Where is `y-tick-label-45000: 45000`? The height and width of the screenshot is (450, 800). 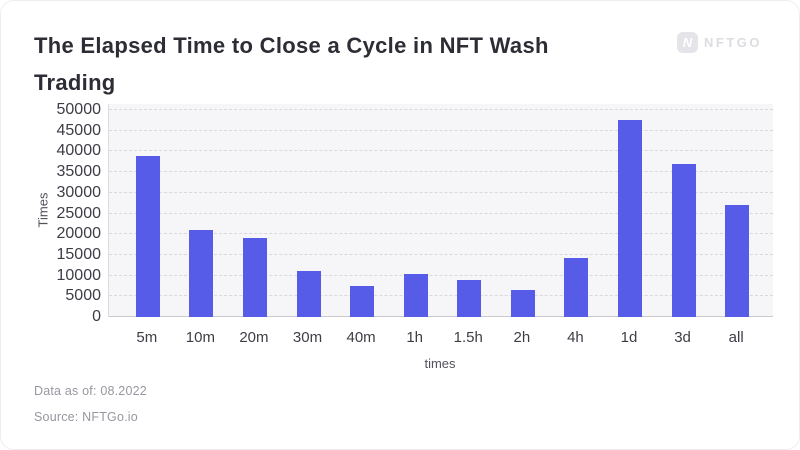
y-tick-label-45000: 45000 is located at coordinates (79, 130).